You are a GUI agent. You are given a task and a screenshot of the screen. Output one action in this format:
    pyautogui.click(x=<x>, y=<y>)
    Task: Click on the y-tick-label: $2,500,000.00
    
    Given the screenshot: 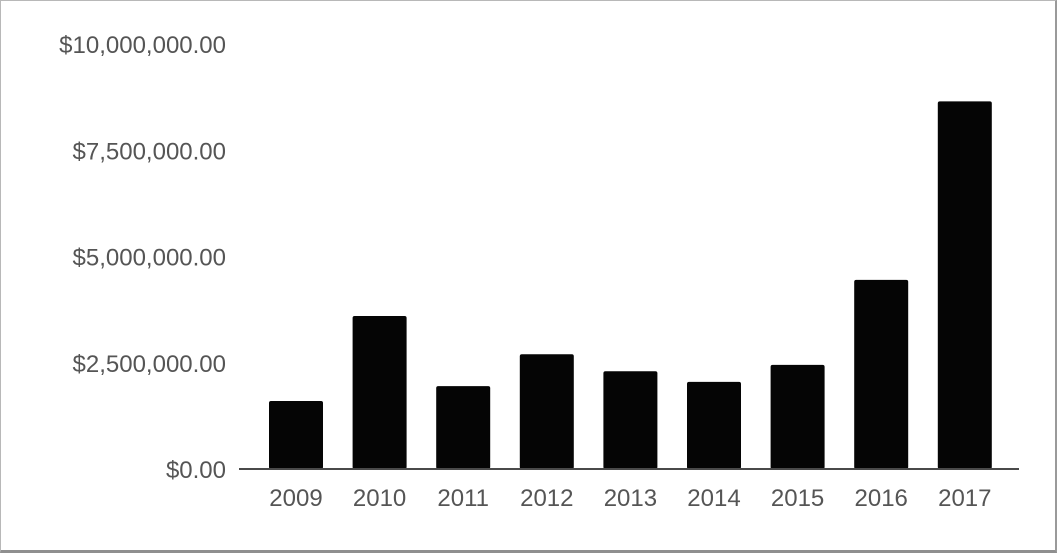 What is the action you would take?
    pyautogui.click(x=149, y=364)
    